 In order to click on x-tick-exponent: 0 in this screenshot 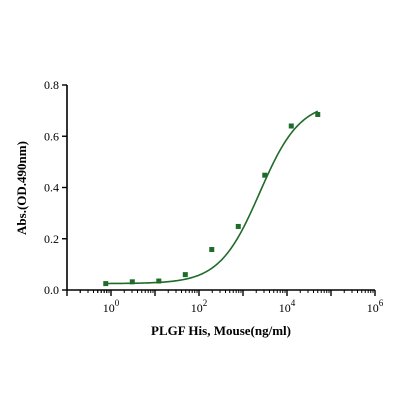, I will do `click(117, 303)`.